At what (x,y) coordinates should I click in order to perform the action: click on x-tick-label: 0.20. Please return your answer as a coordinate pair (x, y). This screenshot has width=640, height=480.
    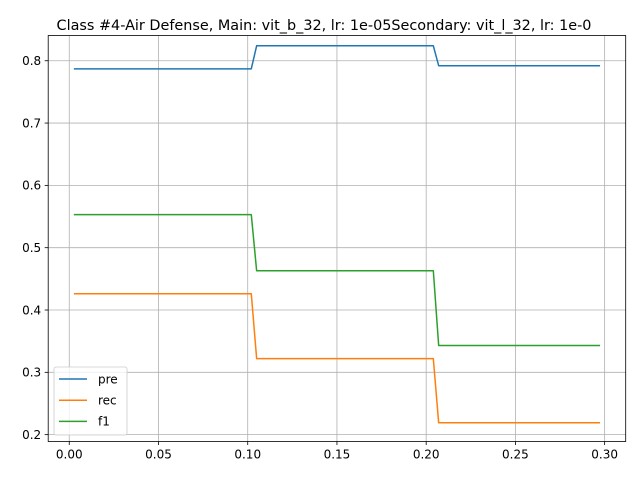
    Looking at the image, I should click on (426, 455).